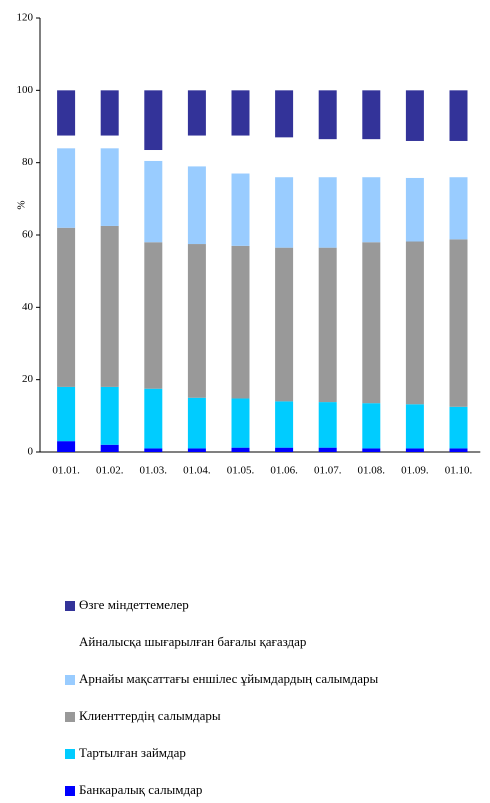 This screenshot has width=490, height=803. Describe the element at coordinates (150, 715) in the screenshot. I see `legend-label: Клиенттердің салымдары` at that location.